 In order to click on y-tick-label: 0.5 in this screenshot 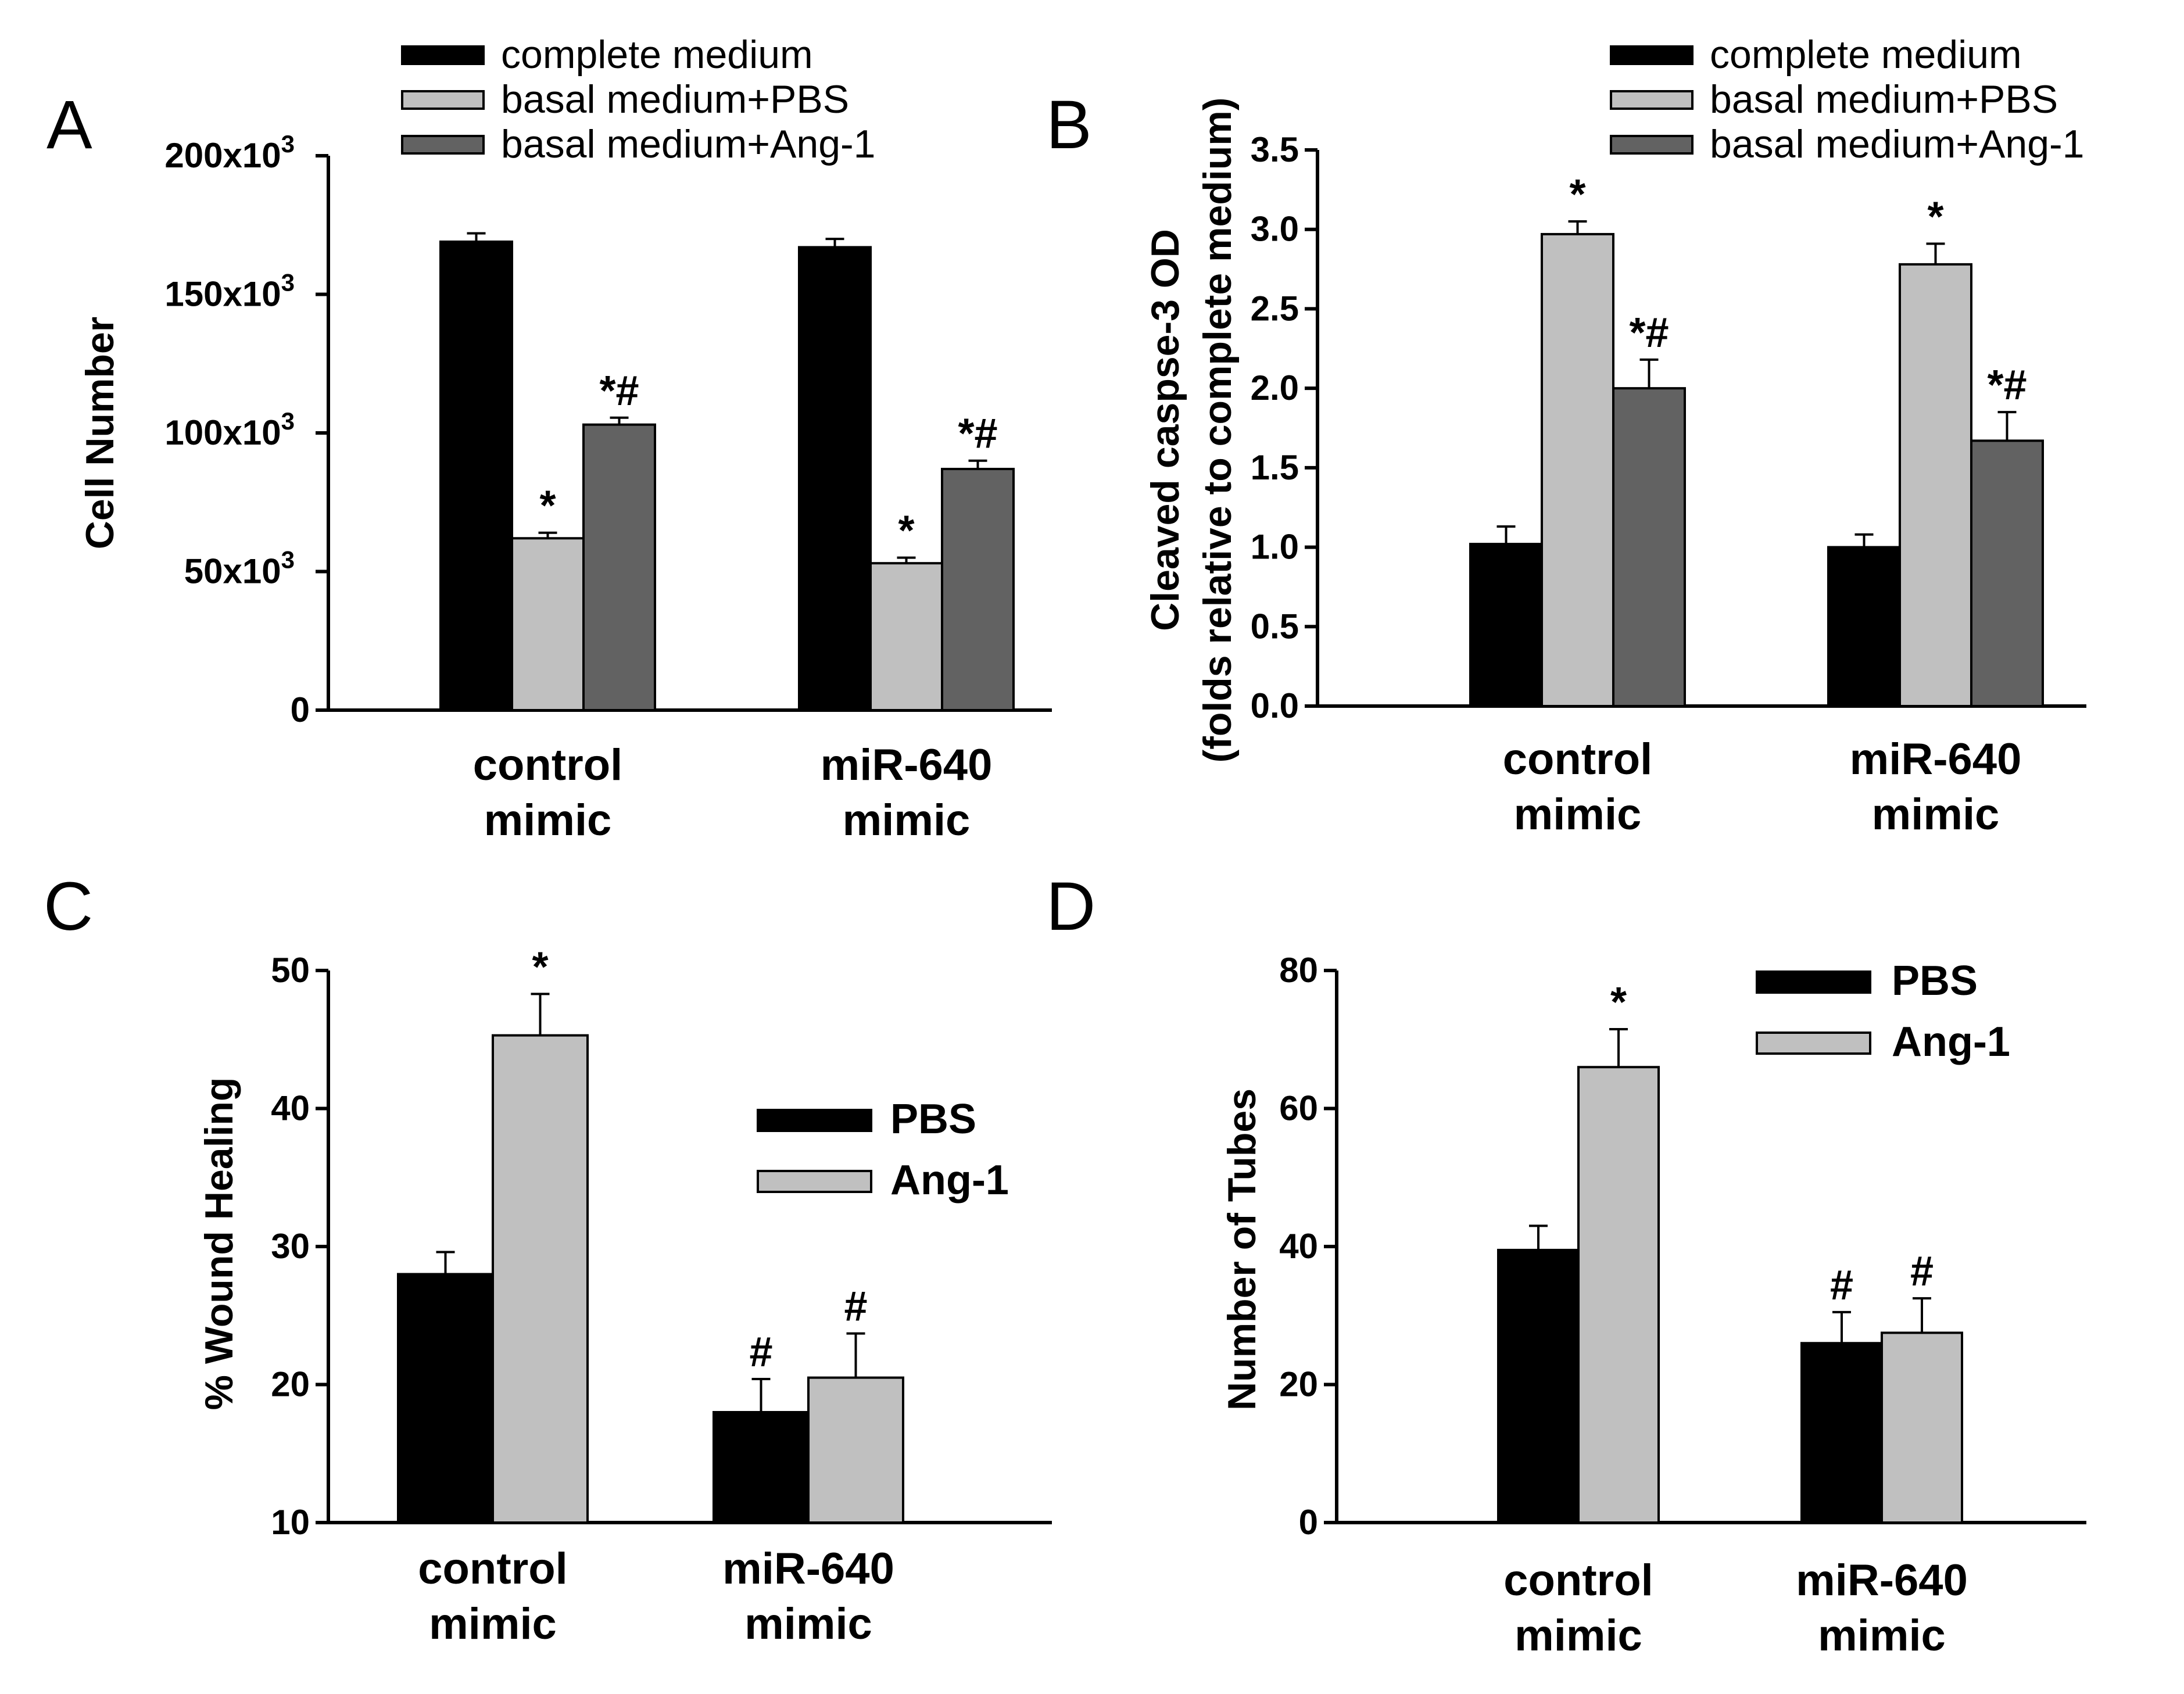, I will do `click(1275, 626)`.